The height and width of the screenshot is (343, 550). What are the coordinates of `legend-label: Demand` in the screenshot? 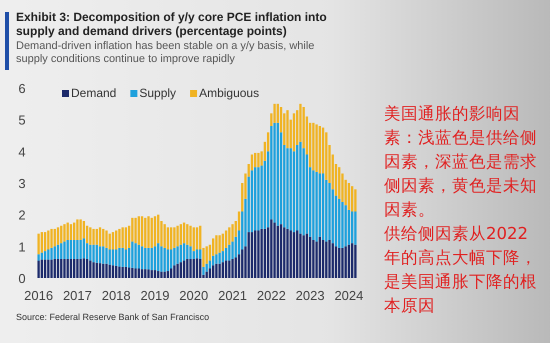 It's located at (93, 93).